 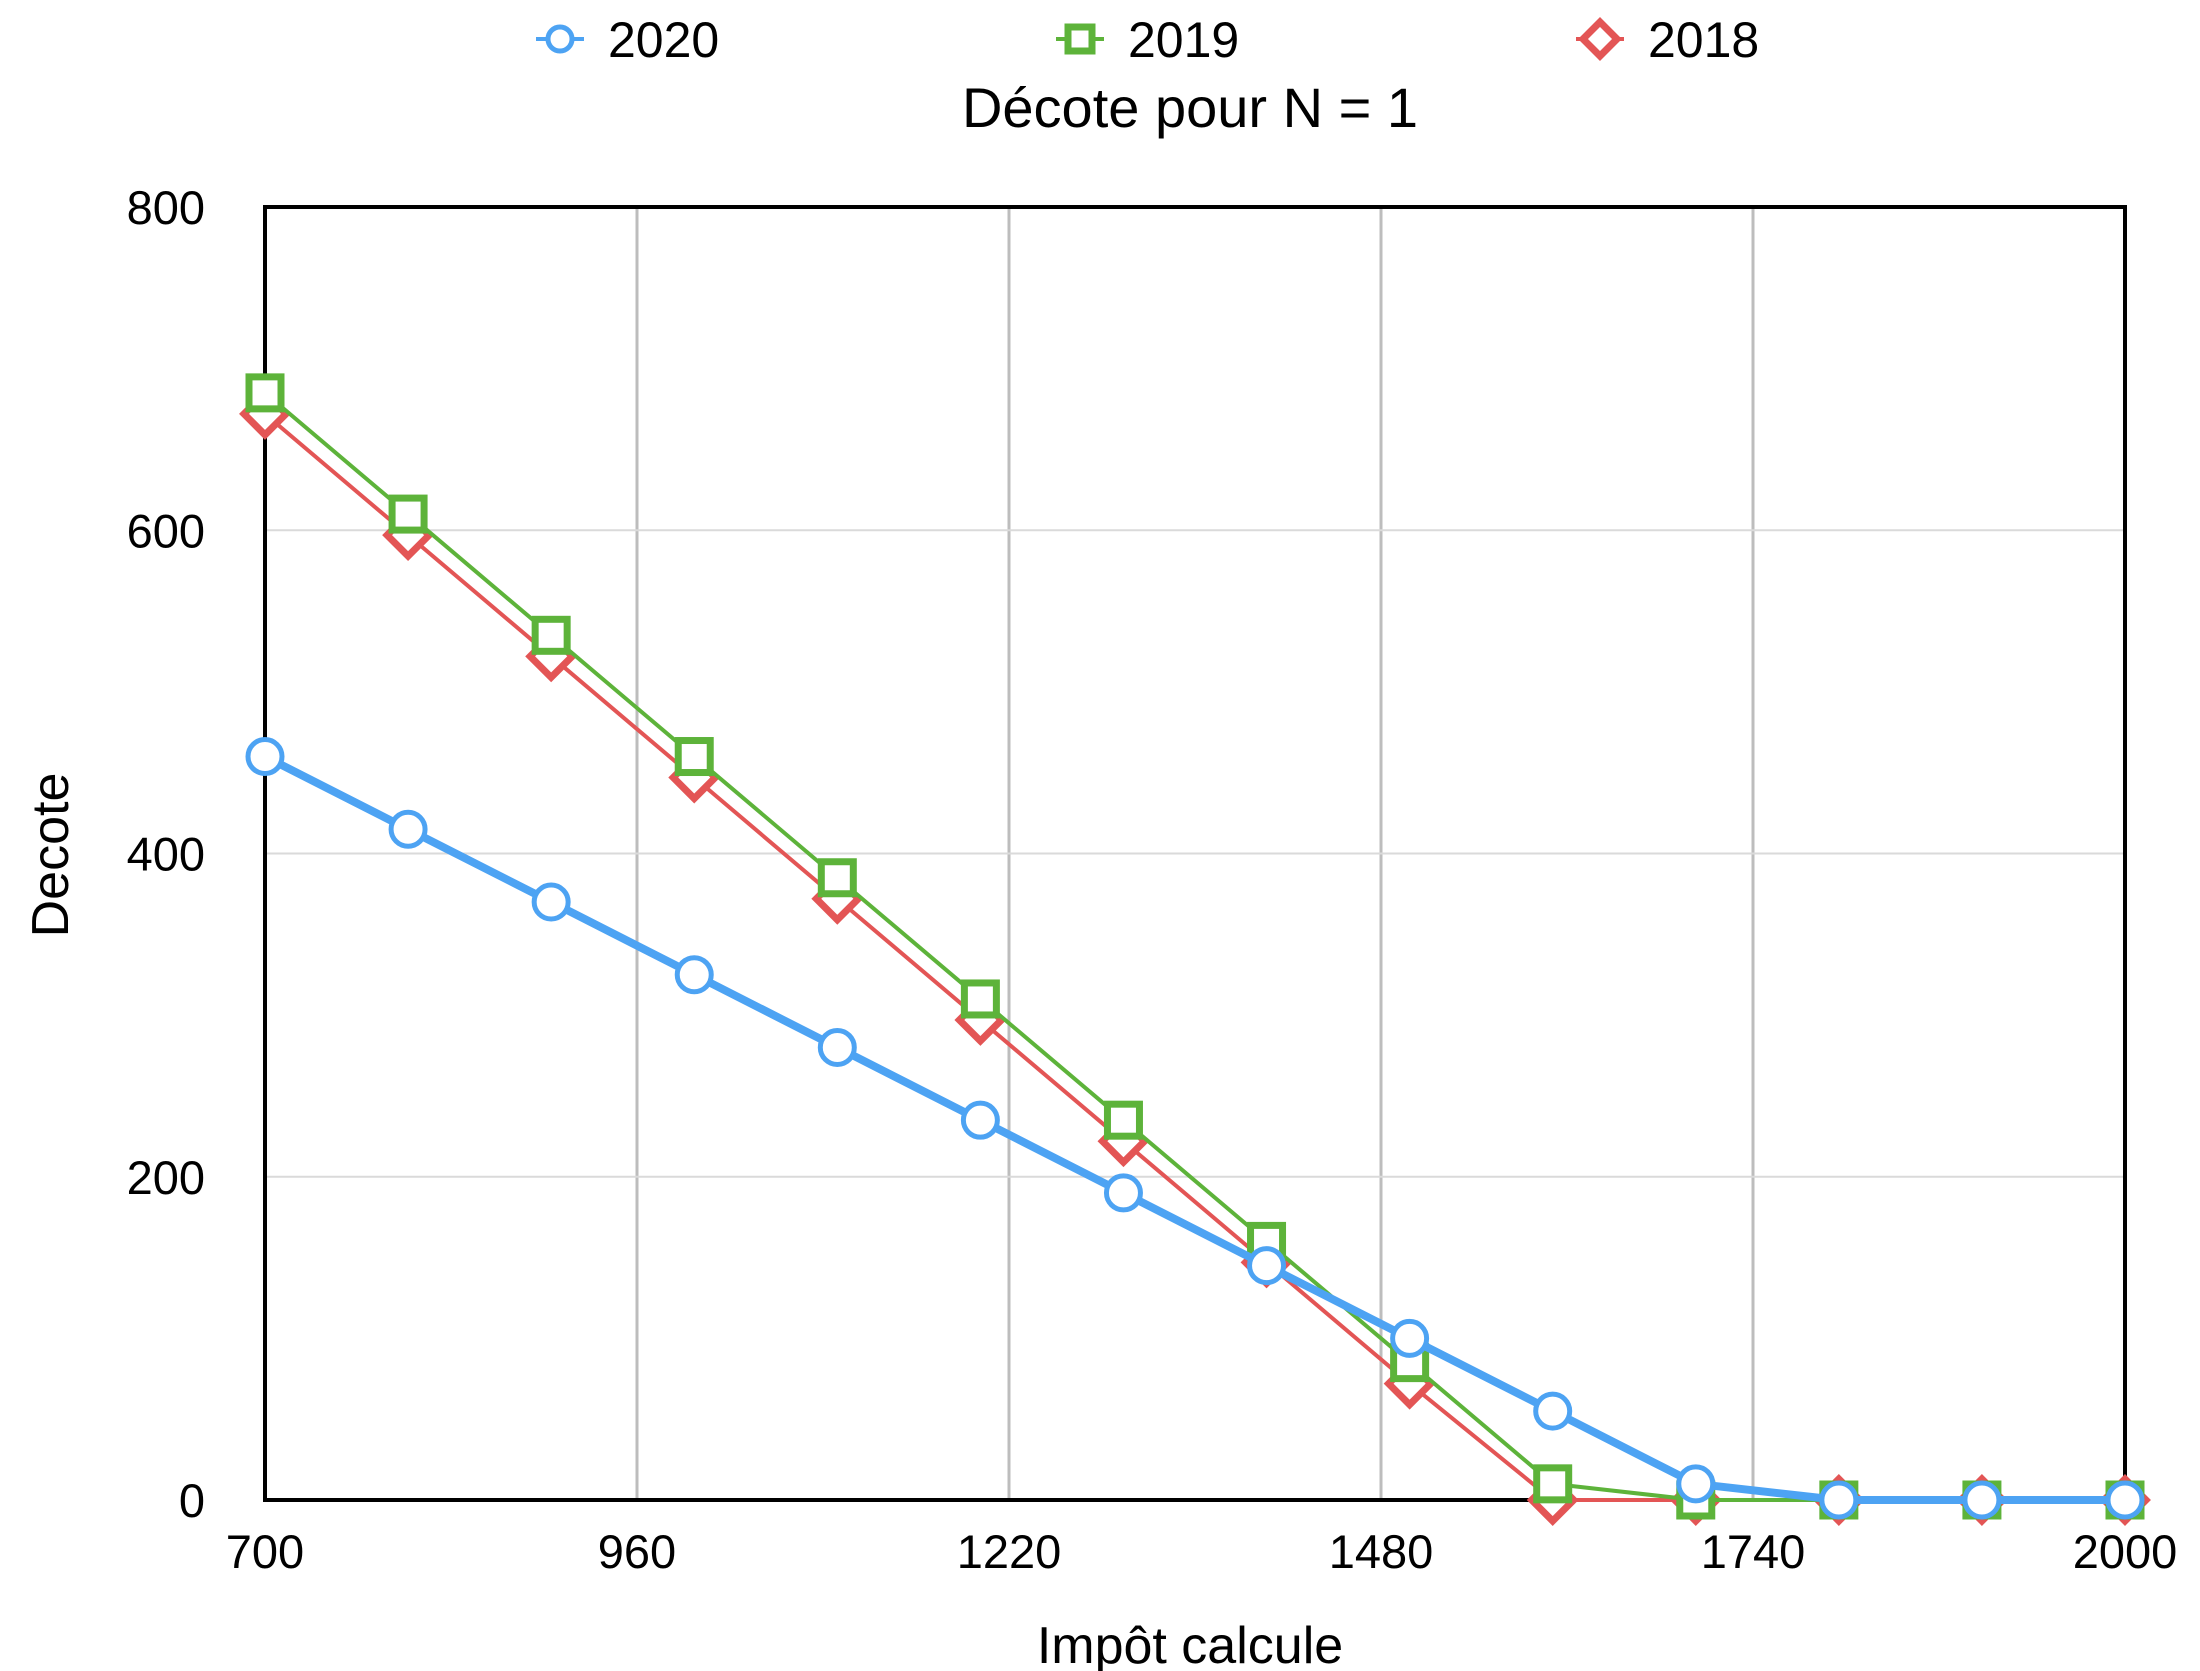 I want to click on x-axis-title: Impôt calcule, so click(x=1190, y=1644).